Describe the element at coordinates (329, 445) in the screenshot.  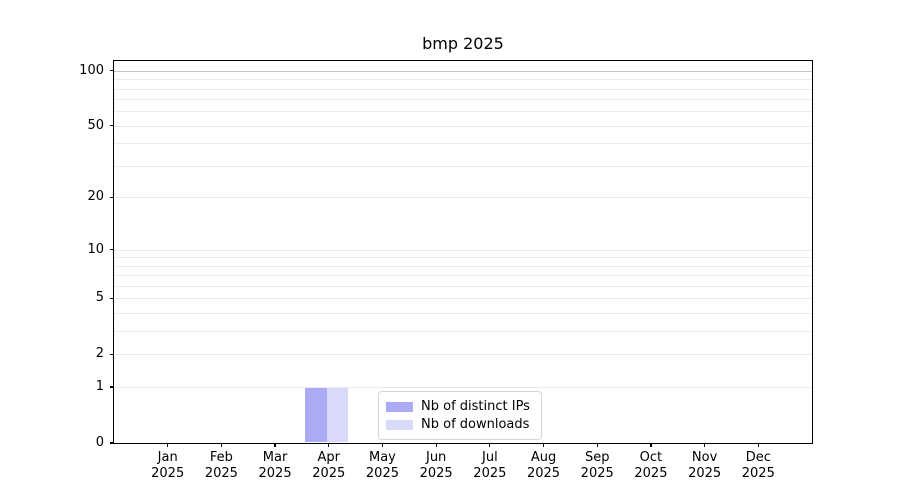
I see `x-tick-apr` at that location.